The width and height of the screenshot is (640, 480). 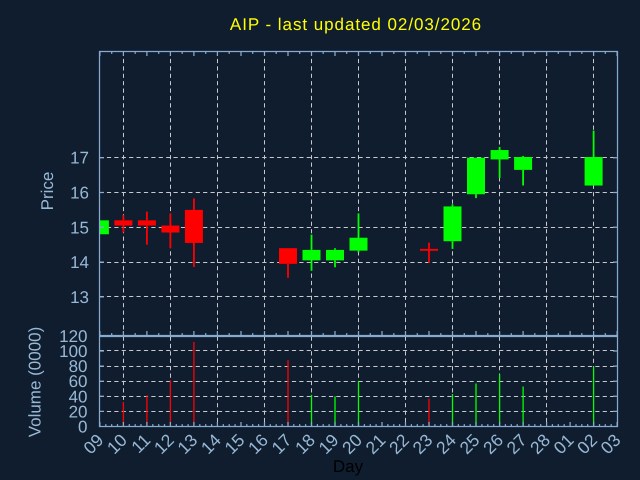 I want to click on svg-text: 60, so click(x=78, y=381).